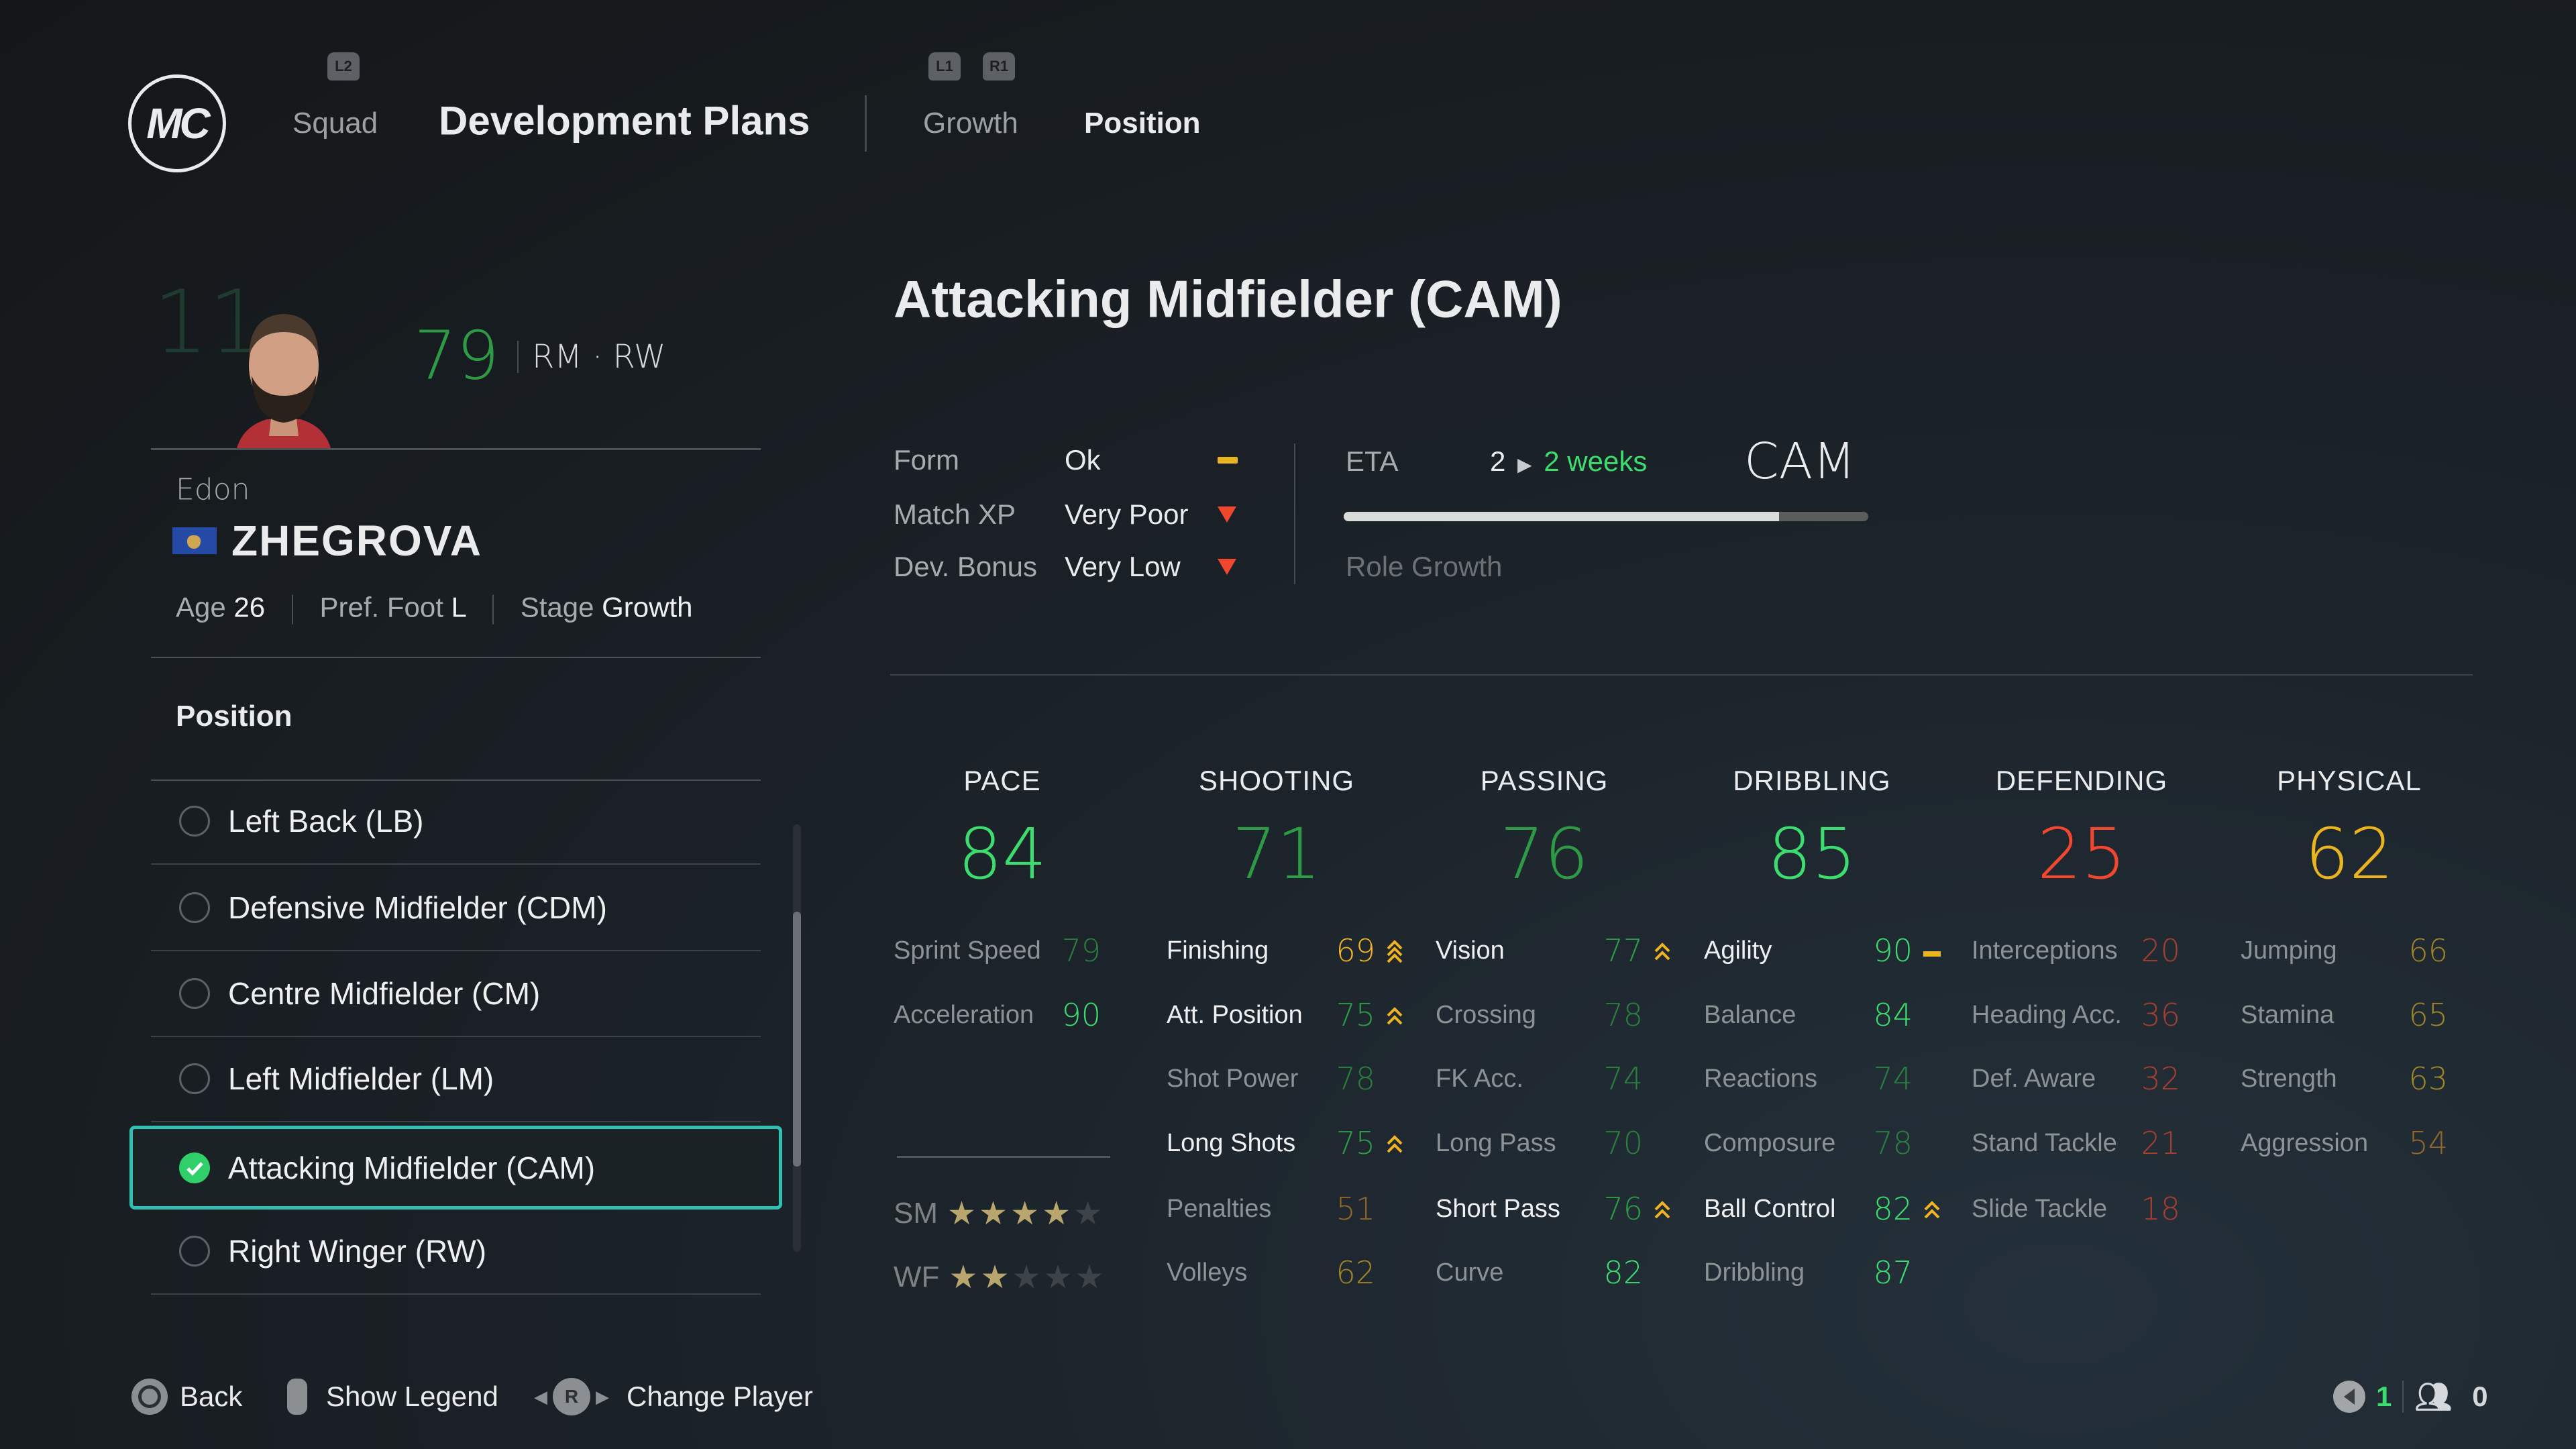 The width and height of the screenshot is (2576, 1449). Describe the element at coordinates (1355, 1015) in the screenshot. I see `stat-value: 75` at that location.